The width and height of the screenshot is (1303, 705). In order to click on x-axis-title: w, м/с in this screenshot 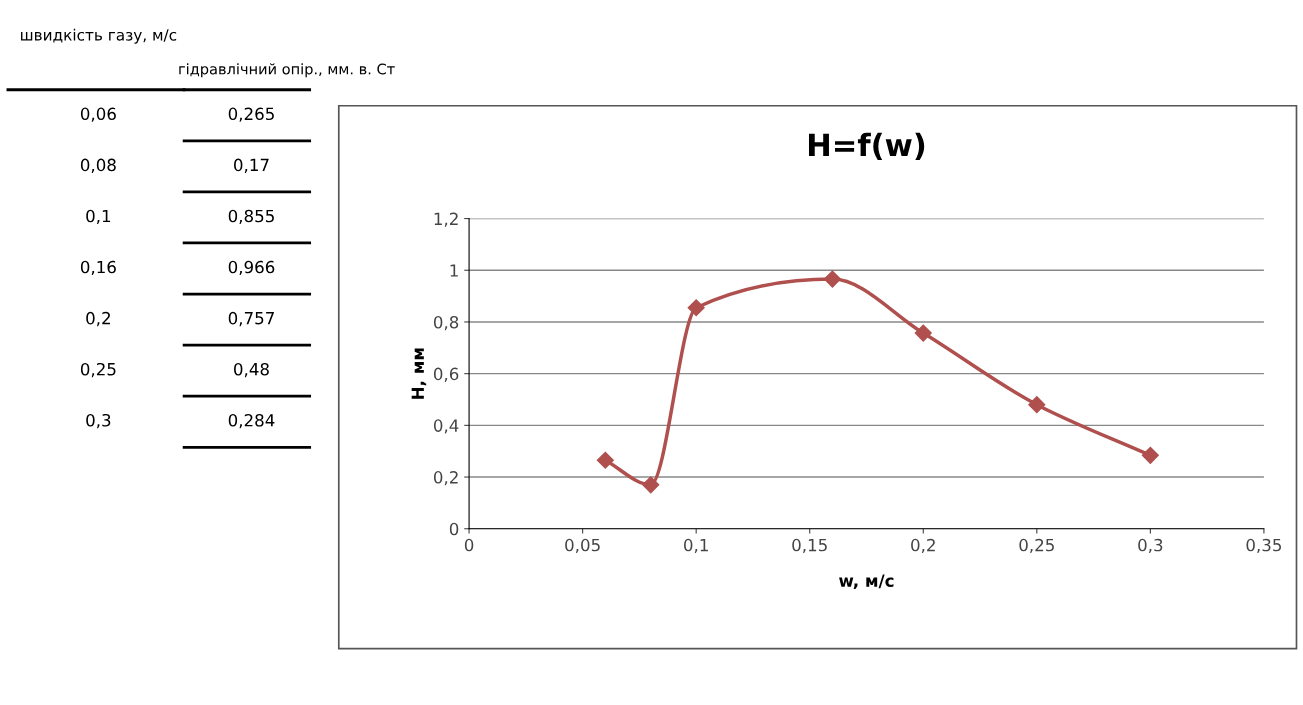, I will do `click(866, 582)`.